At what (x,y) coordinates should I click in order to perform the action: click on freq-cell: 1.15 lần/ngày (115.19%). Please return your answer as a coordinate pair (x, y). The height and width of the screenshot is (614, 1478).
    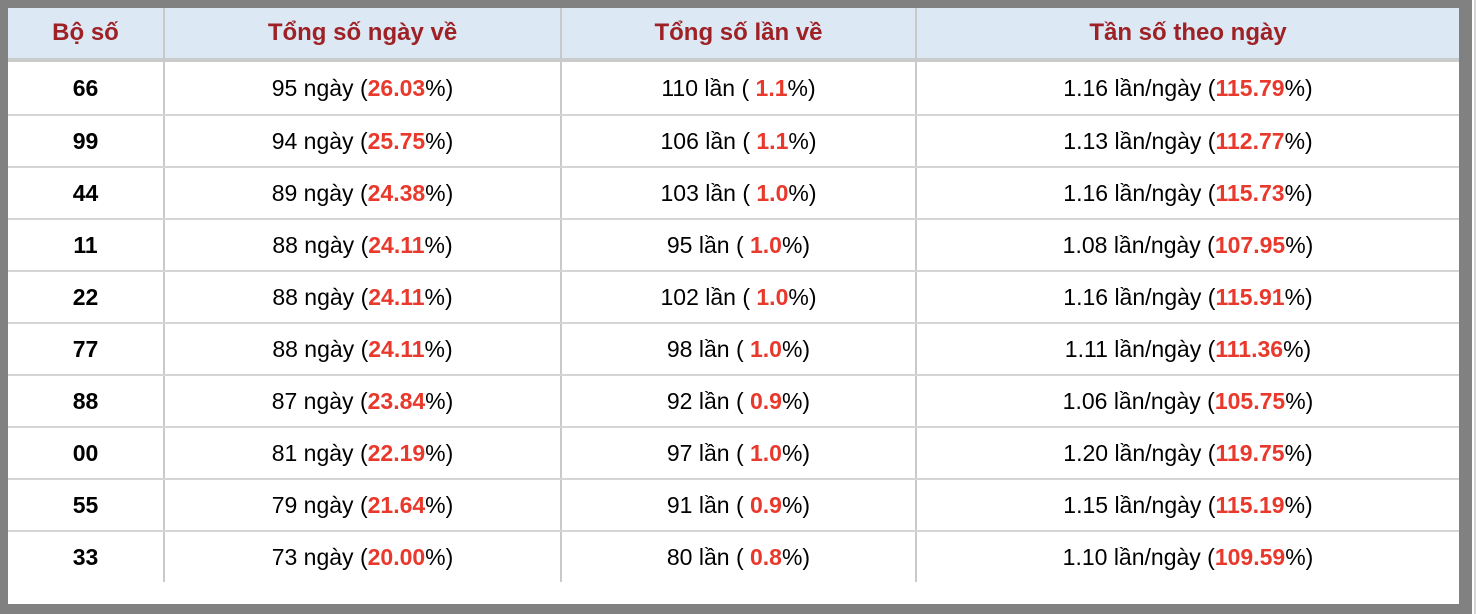
    Looking at the image, I should click on (1187, 505).